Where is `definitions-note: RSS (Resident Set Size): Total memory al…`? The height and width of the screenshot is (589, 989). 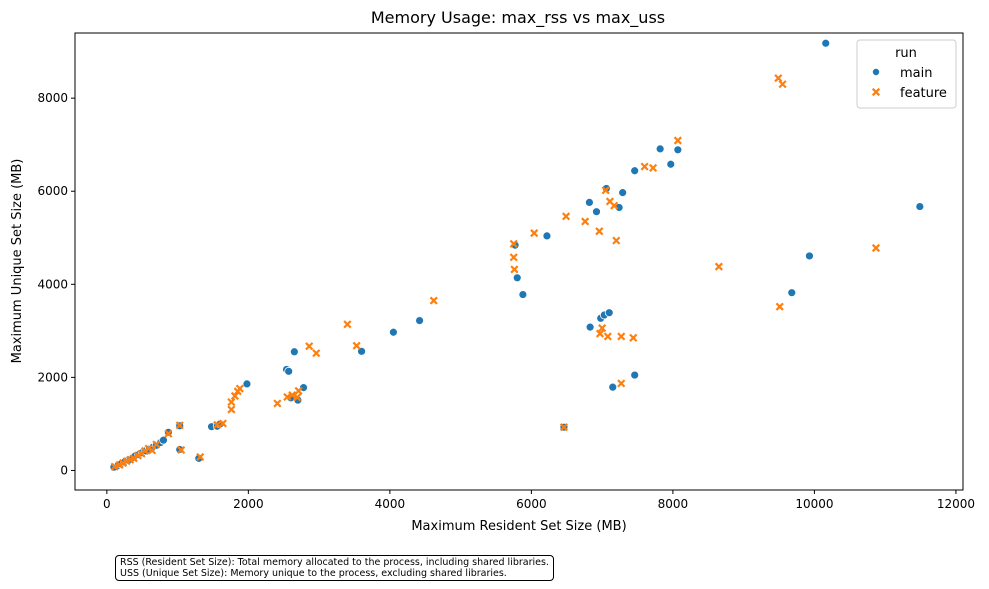 definitions-note: RSS (Resident Set Size): Total memory al… is located at coordinates (334, 568).